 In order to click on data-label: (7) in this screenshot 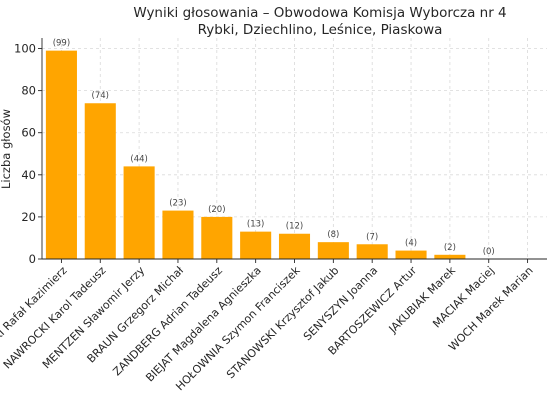, I will do `click(372, 237)`.